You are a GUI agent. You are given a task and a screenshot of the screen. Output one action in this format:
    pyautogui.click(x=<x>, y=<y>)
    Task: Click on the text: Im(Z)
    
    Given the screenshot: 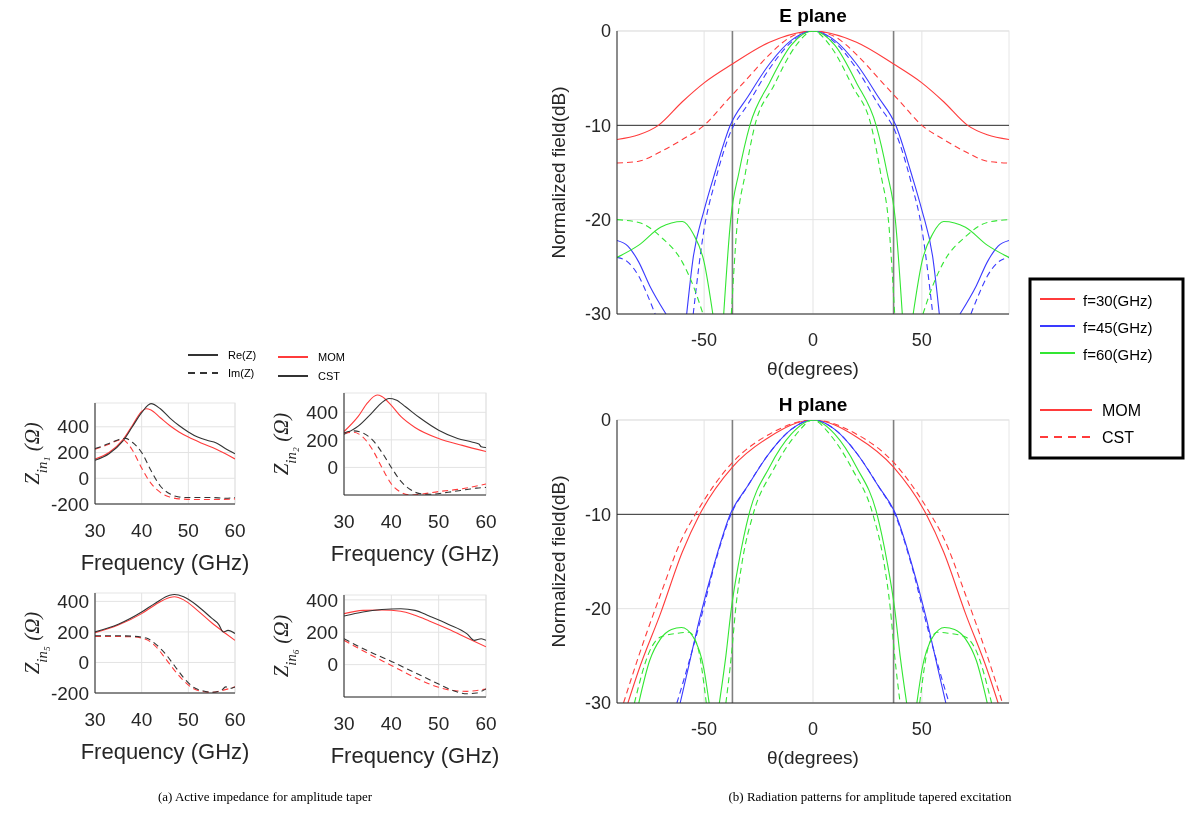 What is the action you would take?
    pyautogui.click(x=241, y=372)
    